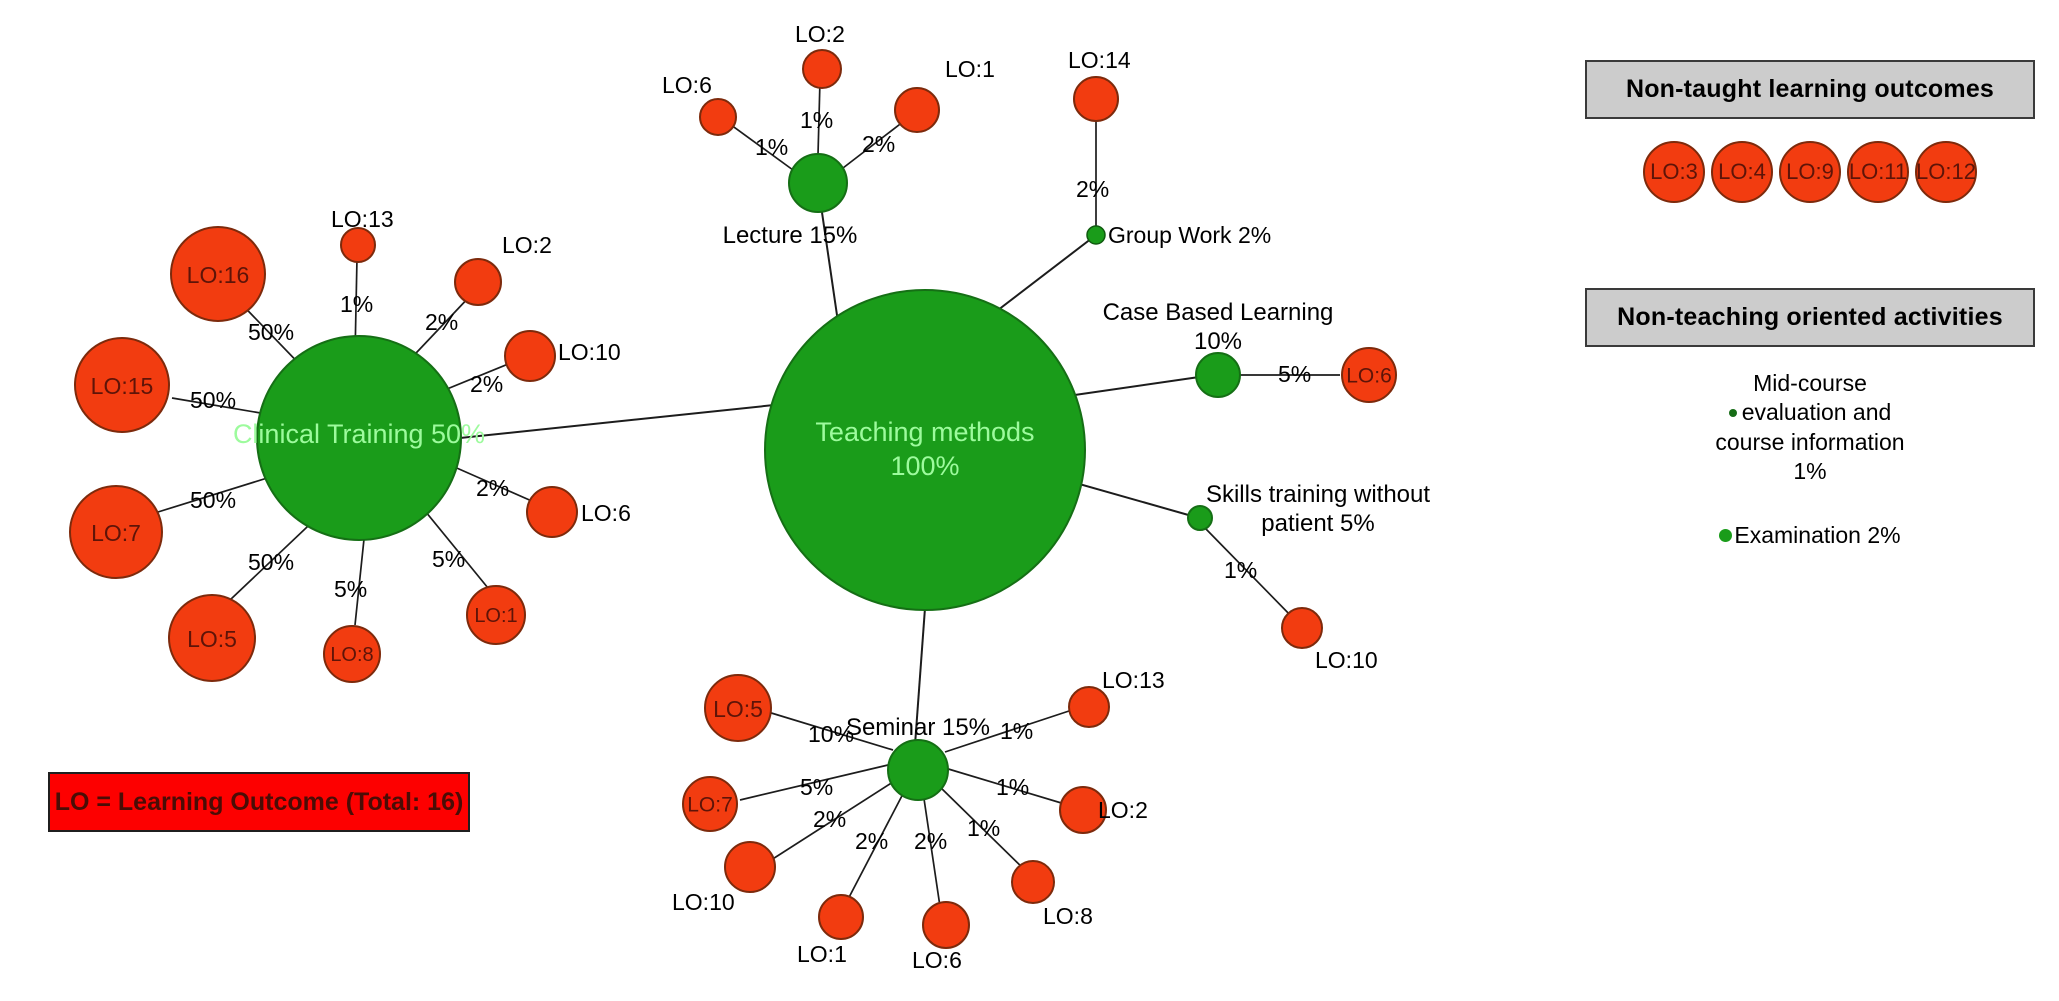  What do you see at coordinates (822, 954) in the screenshot?
I see `lo-label-seminar-lo1: LO:1` at bounding box center [822, 954].